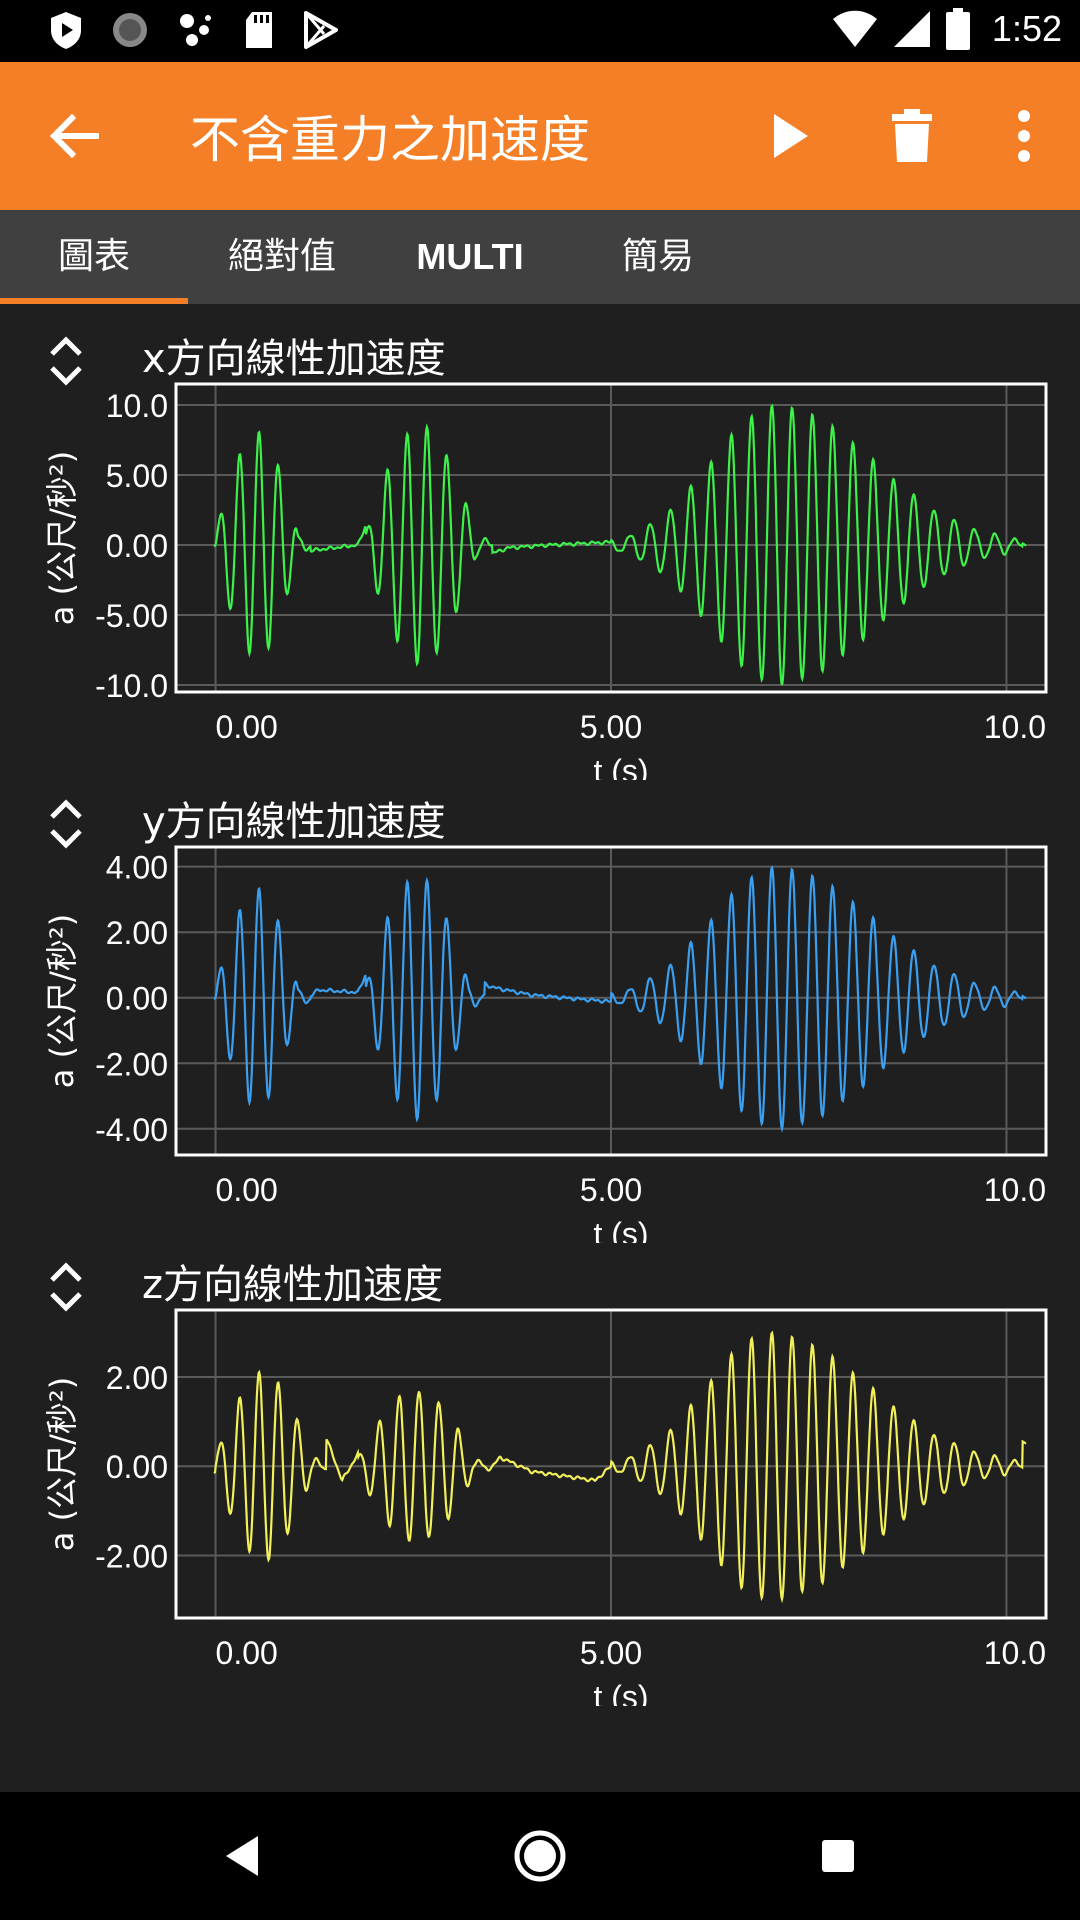 This screenshot has width=1080, height=1920. What do you see at coordinates (137, 476) in the screenshot?
I see `y-tick-label: 5.00` at bounding box center [137, 476].